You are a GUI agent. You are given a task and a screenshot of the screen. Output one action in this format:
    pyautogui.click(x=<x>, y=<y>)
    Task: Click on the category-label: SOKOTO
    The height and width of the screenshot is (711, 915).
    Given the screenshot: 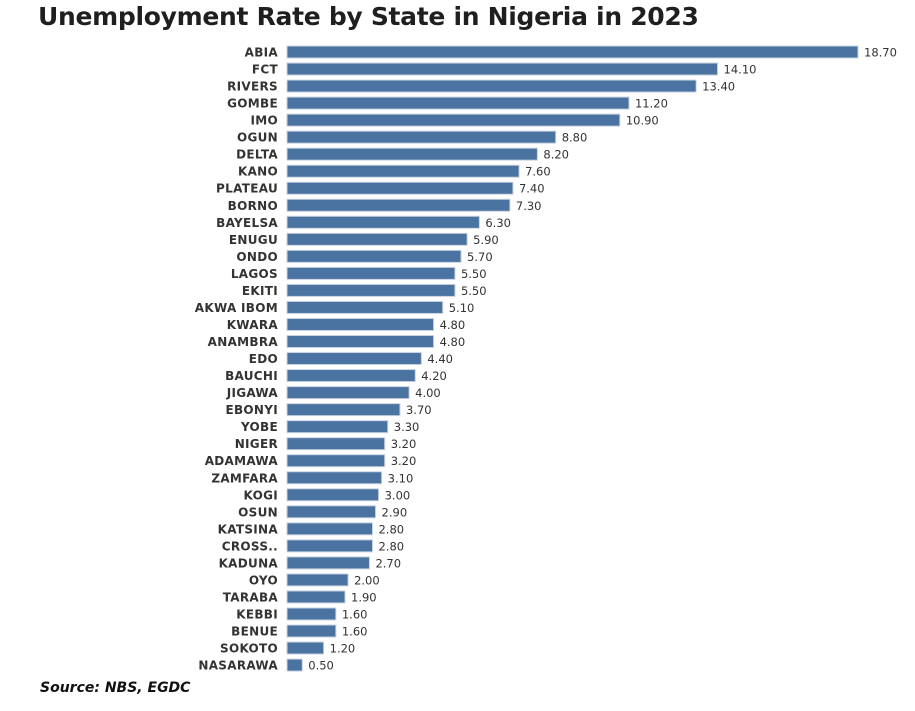 What is the action you would take?
    pyautogui.click(x=249, y=649)
    